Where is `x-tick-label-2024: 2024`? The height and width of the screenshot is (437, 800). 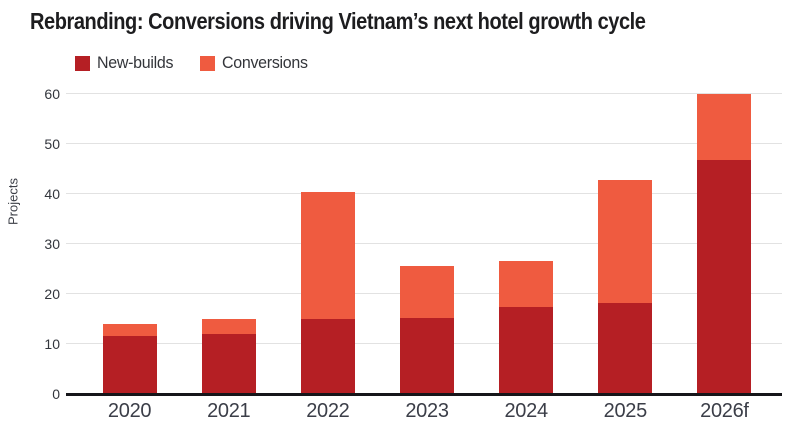 x-tick-label-2024: 2024 is located at coordinates (526, 411).